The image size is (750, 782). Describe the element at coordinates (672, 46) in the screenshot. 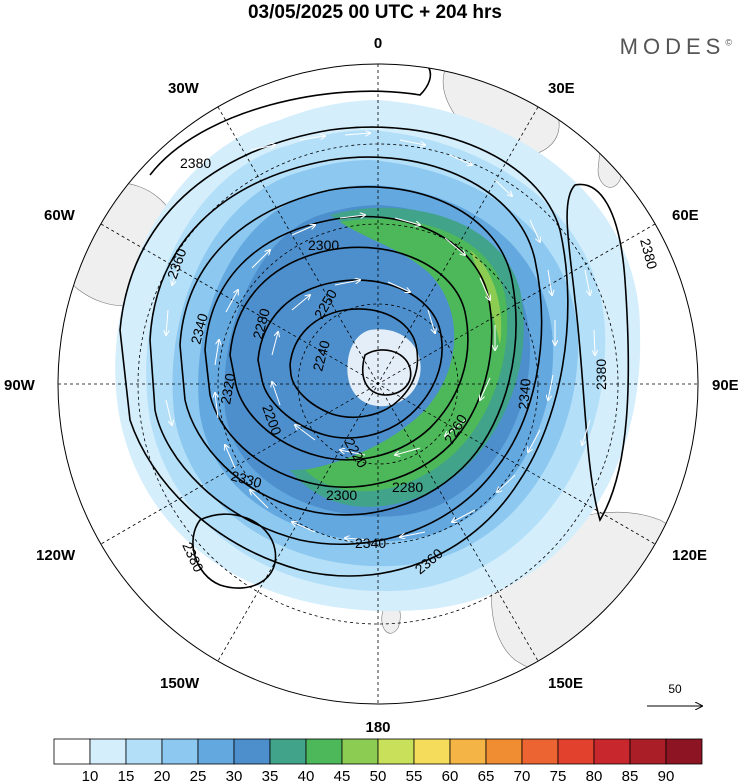

I see `brand-name: MODES` at that location.